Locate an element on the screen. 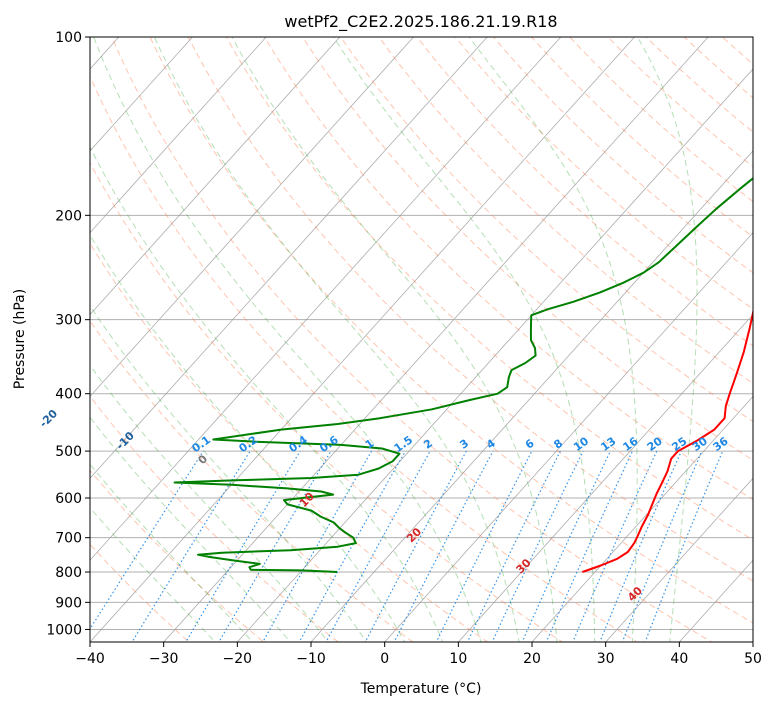 The height and width of the screenshot is (708, 775). chart-title: wetPf2_C2E2.2025.186.21.19.R18 is located at coordinates (420, 22).